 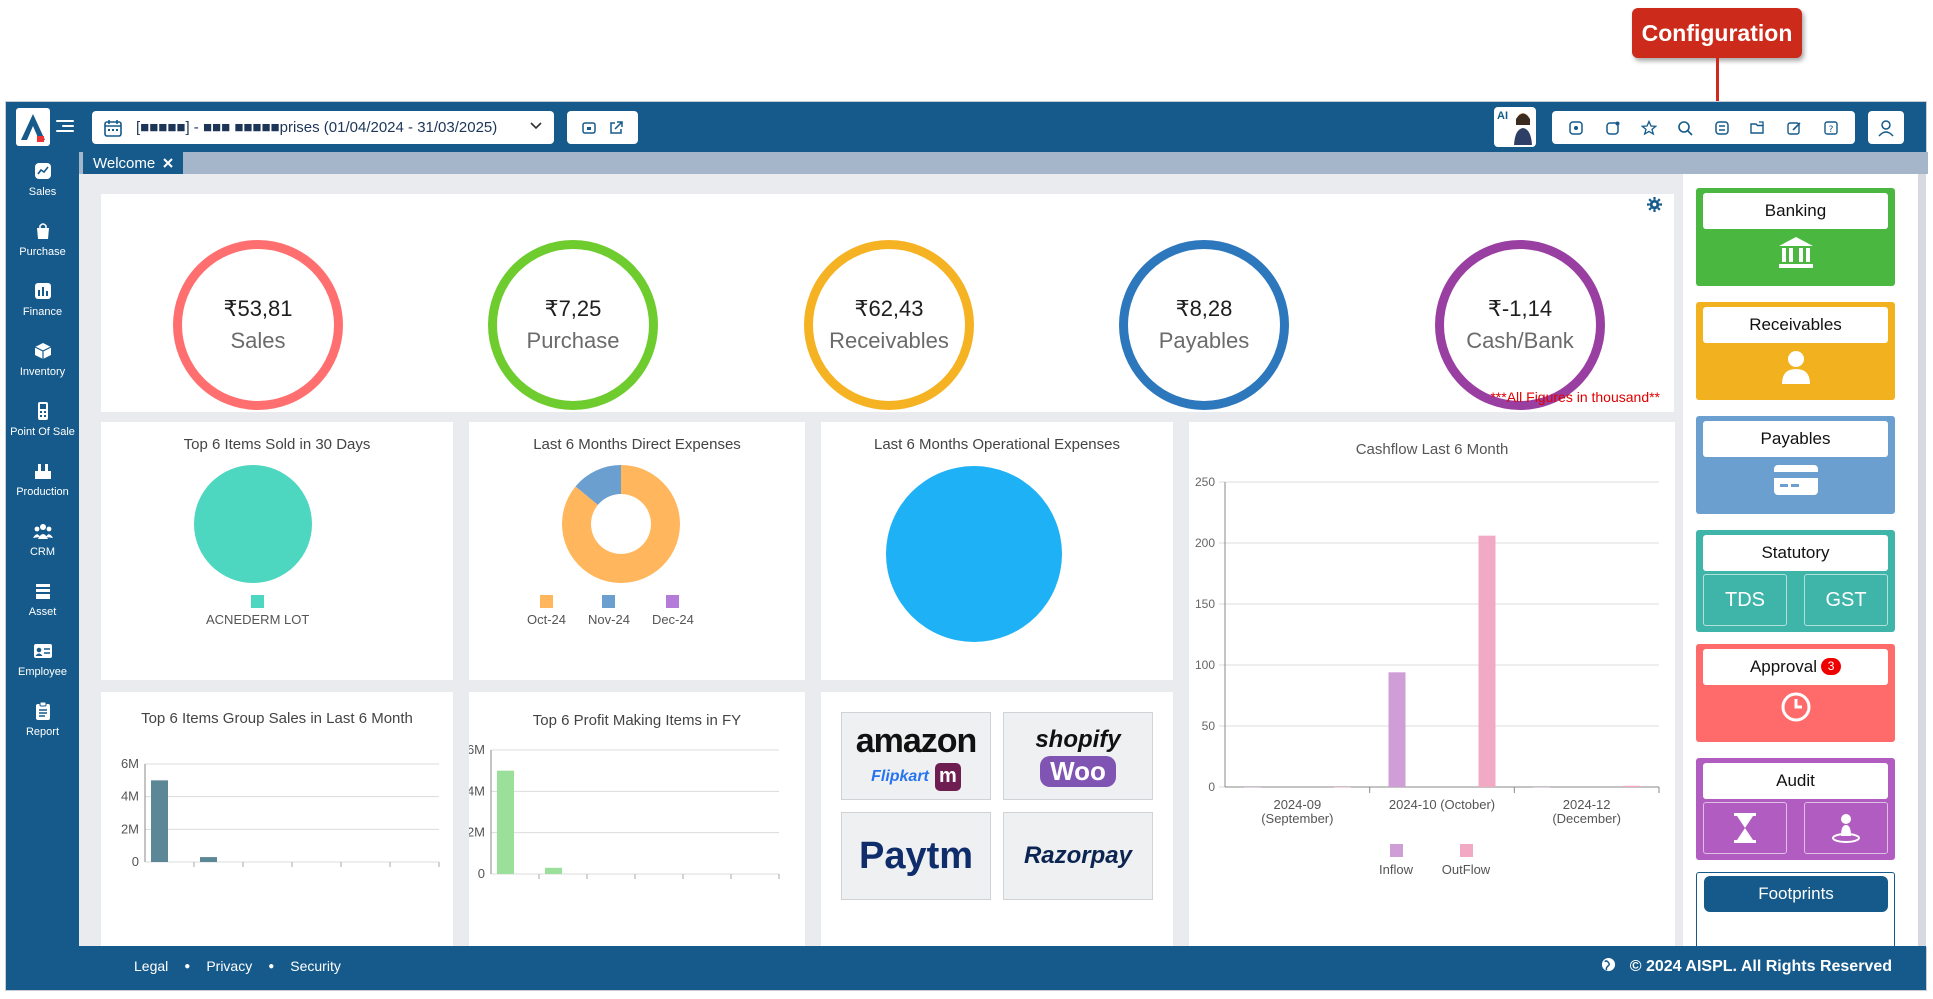 What do you see at coordinates (1205, 482) in the screenshot?
I see `y-tick-label: 250` at bounding box center [1205, 482].